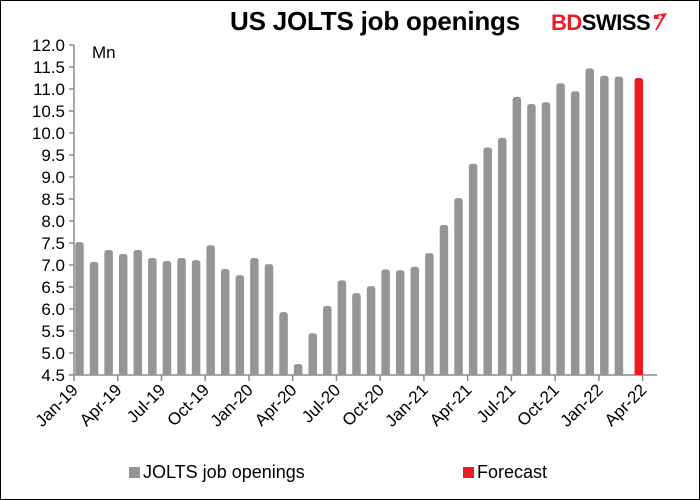 The width and height of the screenshot is (700, 500). Describe the element at coordinates (639, 226) in the screenshot. I see `bar-forecast` at that location.